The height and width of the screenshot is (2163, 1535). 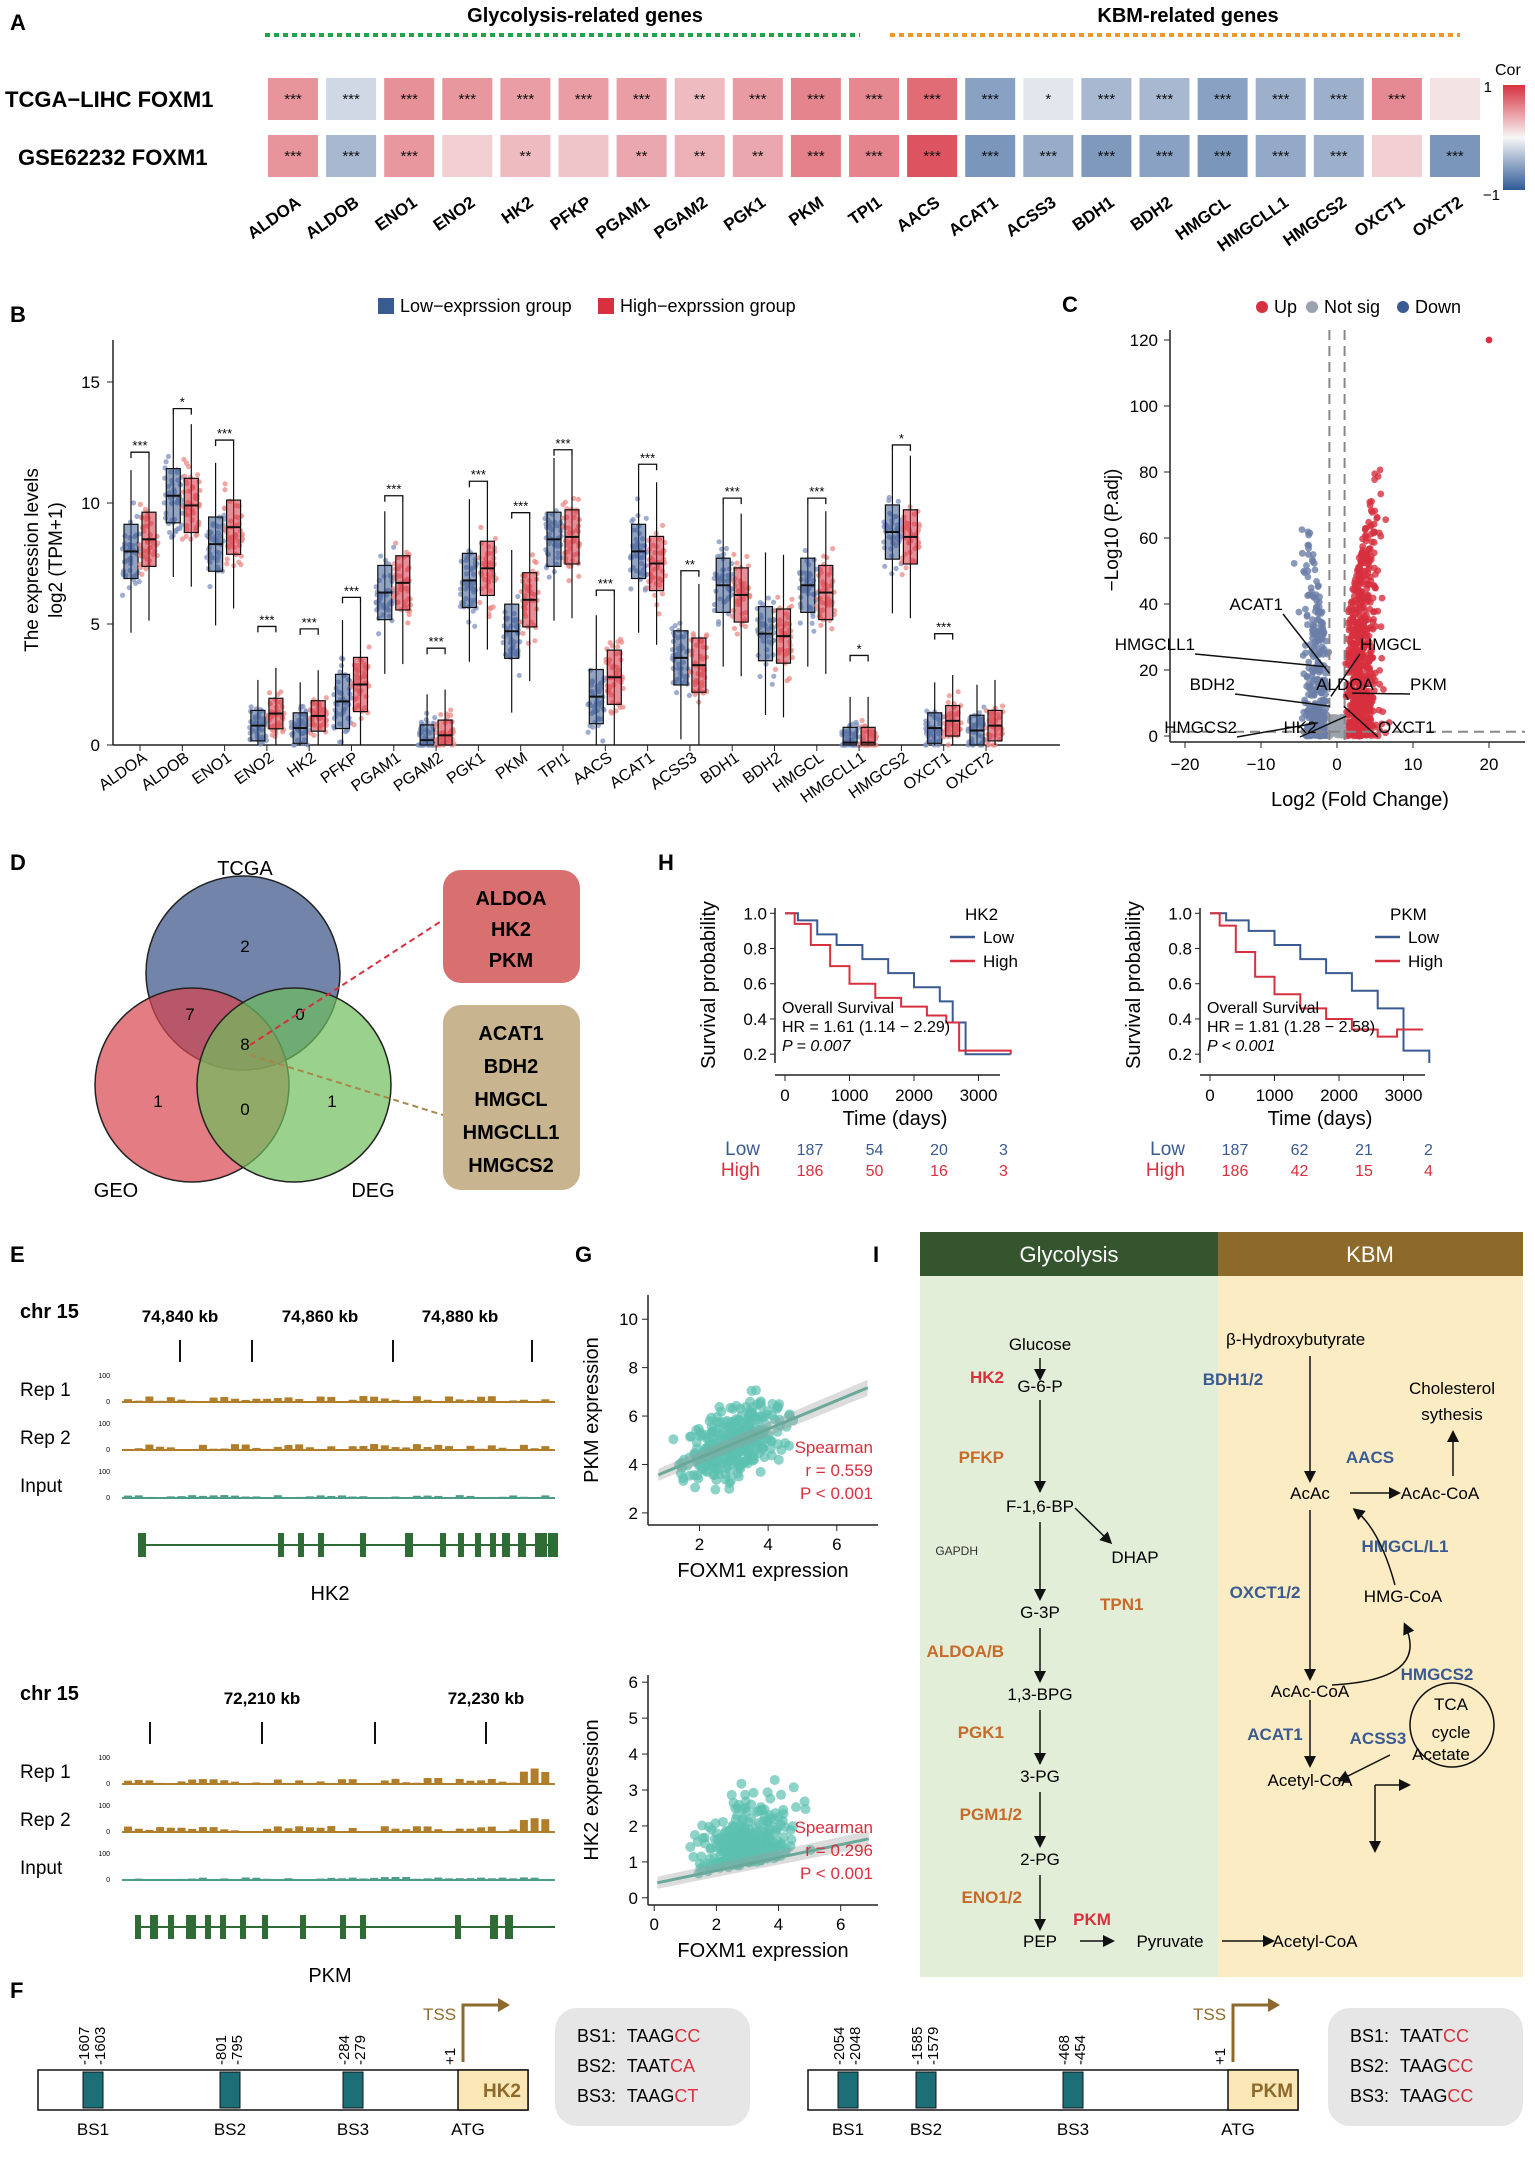 What do you see at coordinates (224, 443) in the screenshot?
I see `b-sig-bracket` at bounding box center [224, 443].